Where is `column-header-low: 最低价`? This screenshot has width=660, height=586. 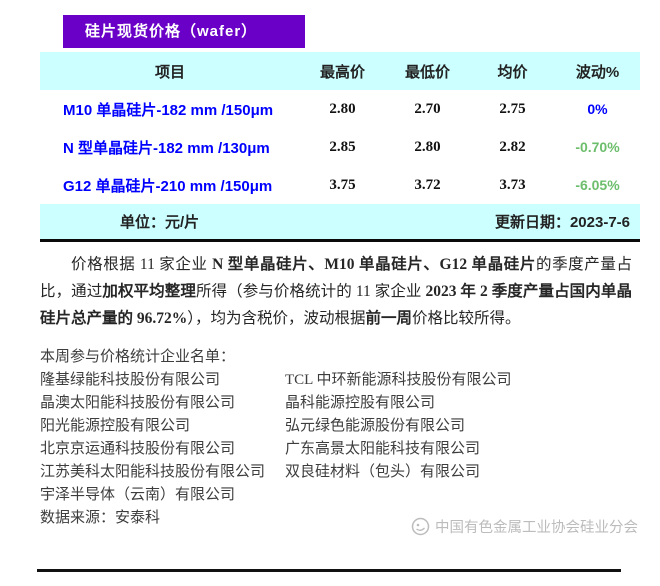
column-header-low: 最低价 is located at coordinates (427, 72).